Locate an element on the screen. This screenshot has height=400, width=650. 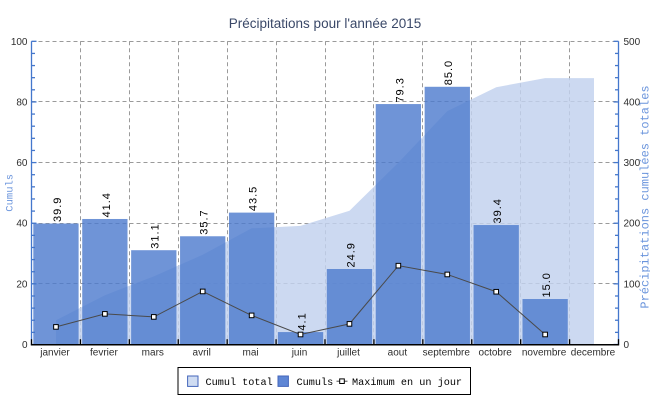
svg-text: 31.1 is located at coordinates (156, 235).